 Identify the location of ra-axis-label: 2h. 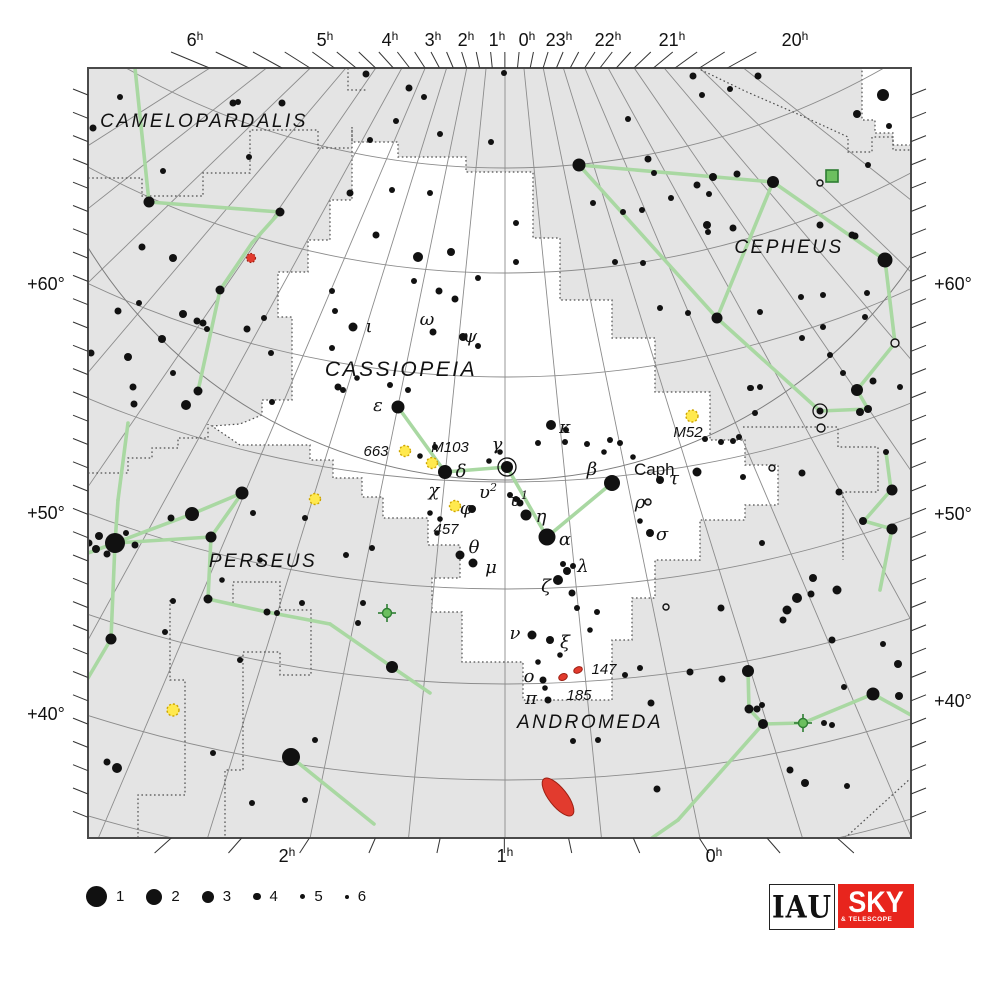
(287, 855).